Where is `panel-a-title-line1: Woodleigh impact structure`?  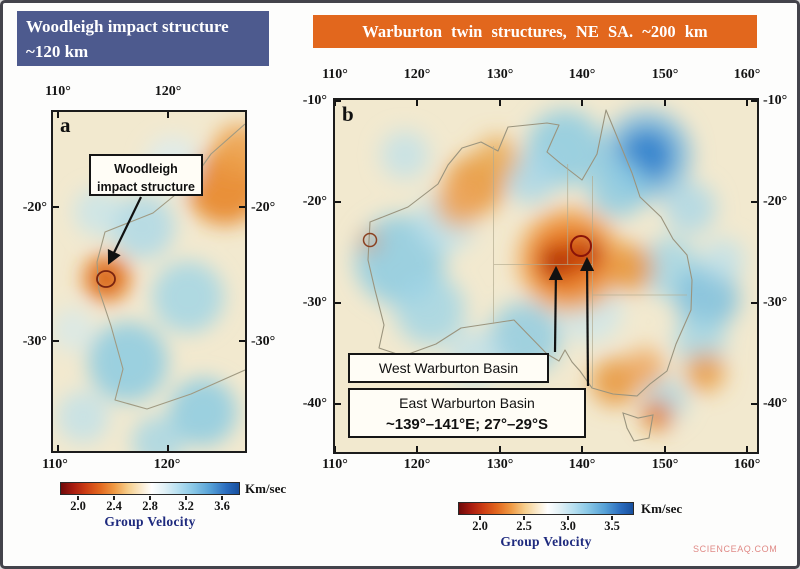
panel-a-title-line1: Woodleigh impact structure is located at coordinates (127, 26).